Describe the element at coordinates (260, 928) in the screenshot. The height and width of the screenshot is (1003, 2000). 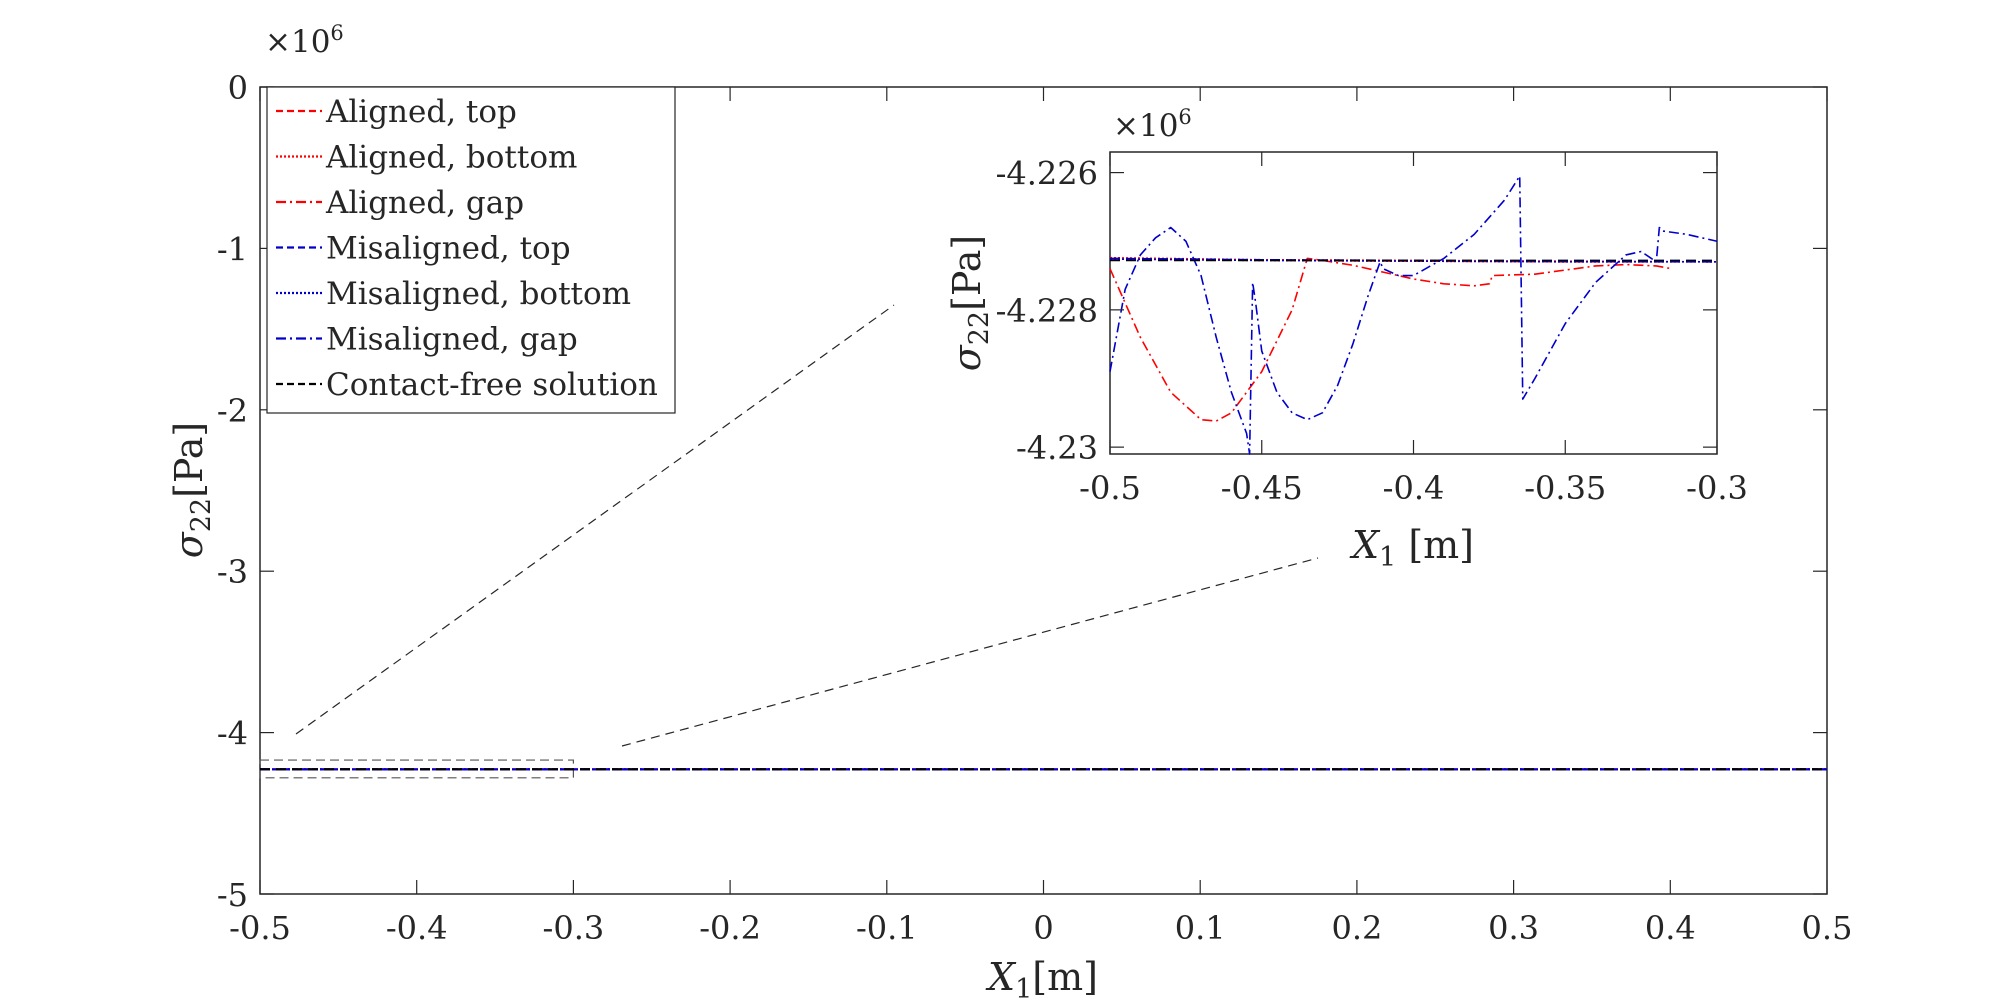
I see `main-x-tick-label: -0.5` at that location.